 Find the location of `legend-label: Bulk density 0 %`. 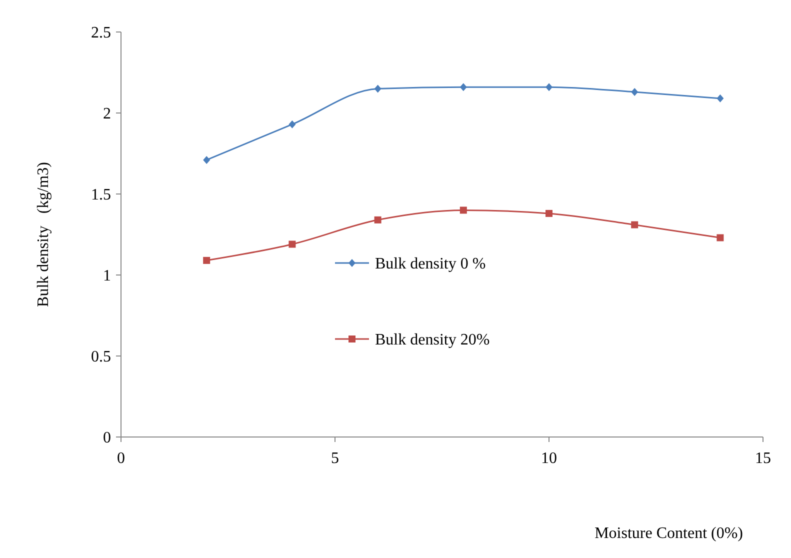

legend-label: Bulk density 0 % is located at coordinates (430, 264).